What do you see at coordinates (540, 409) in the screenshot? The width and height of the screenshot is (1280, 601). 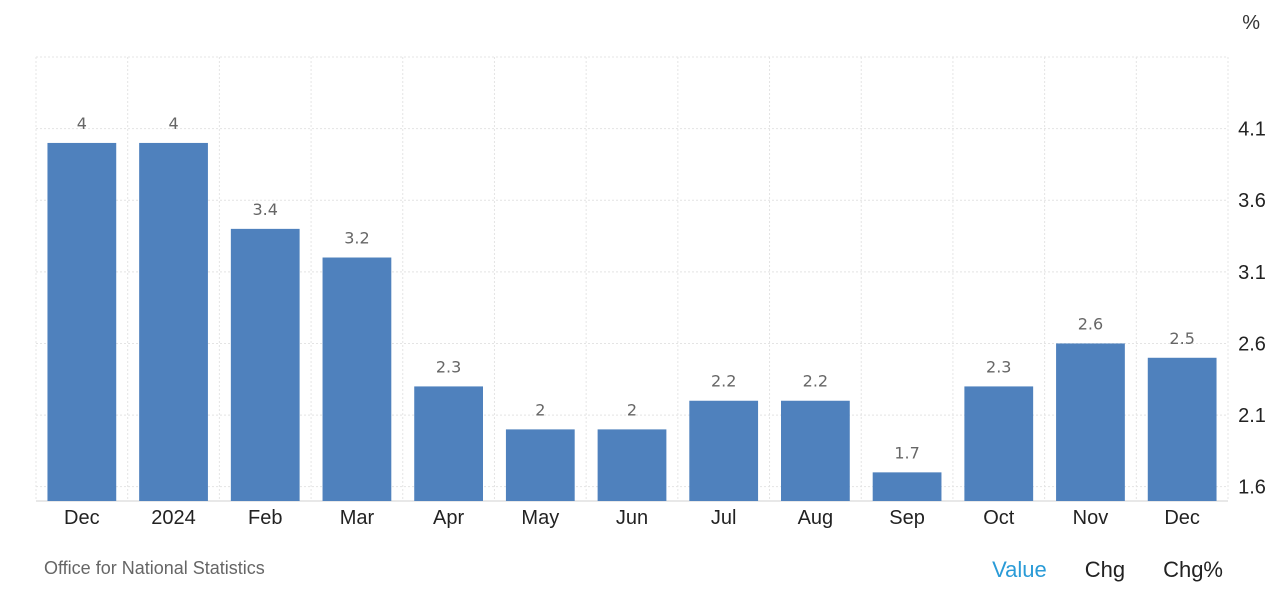 I see `data-label-5: 2` at bounding box center [540, 409].